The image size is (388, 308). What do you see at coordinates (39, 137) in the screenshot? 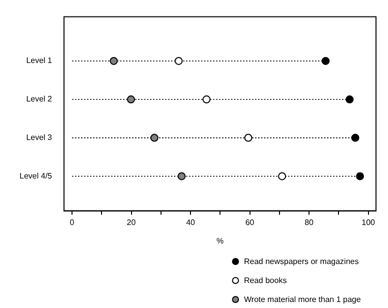
I see `y-tick-label: Level 3` at bounding box center [39, 137].